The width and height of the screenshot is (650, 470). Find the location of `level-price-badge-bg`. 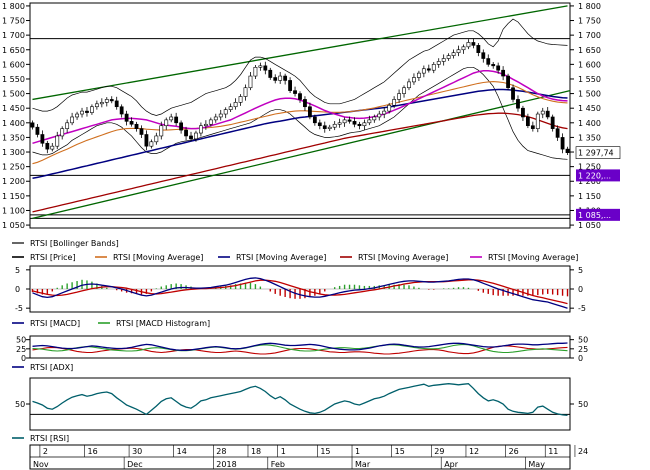

level-price-badge-bg is located at coordinates (598, 175).